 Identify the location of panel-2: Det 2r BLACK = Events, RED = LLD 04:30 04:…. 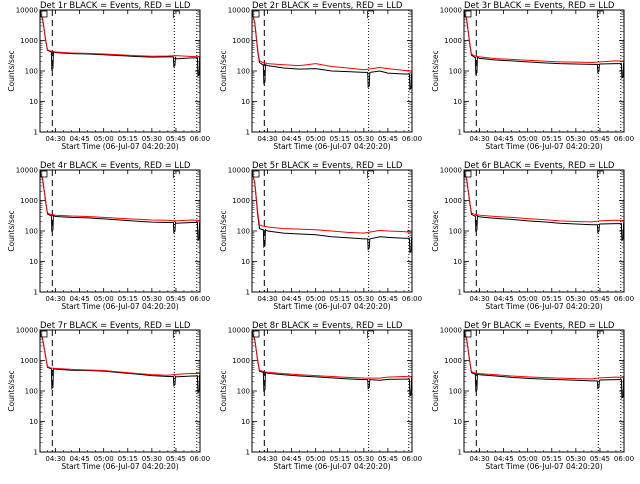
(320, 76).